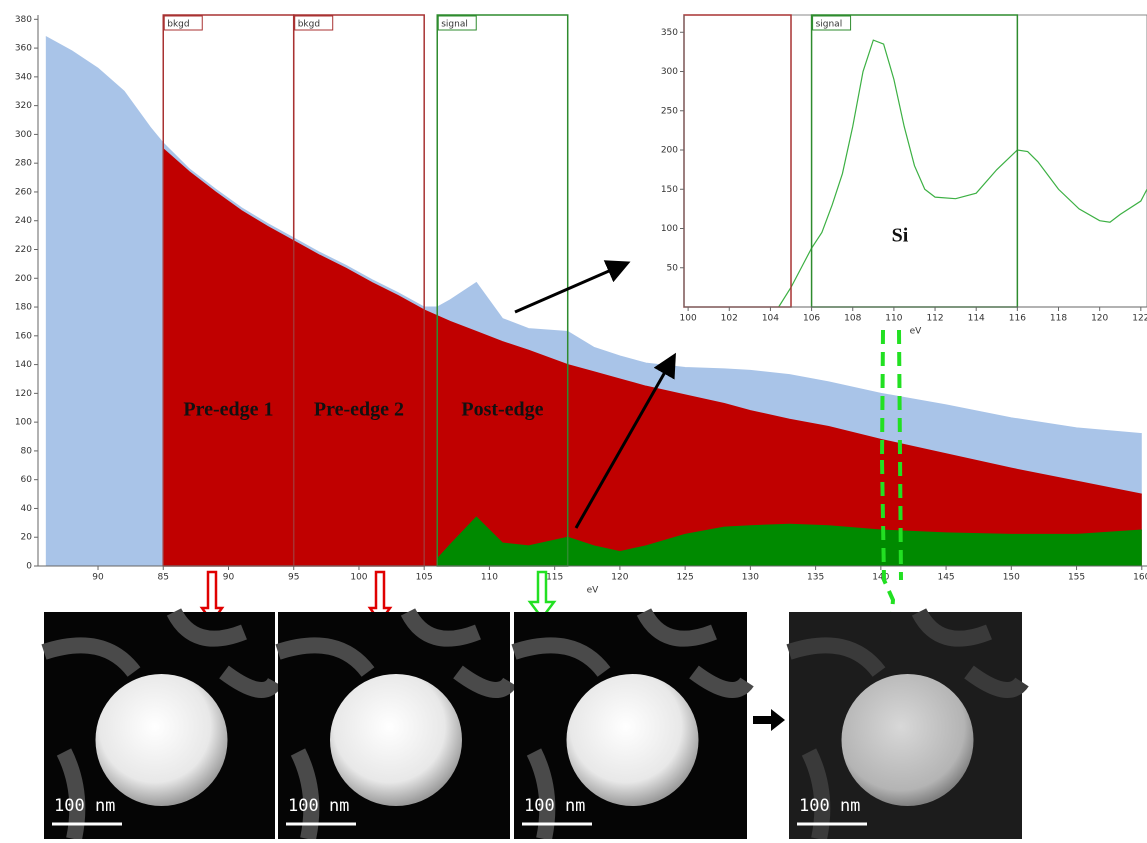 This screenshot has height=843, width=1147. Describe the element at coordinates (669, 33) in the screenshot. I see `y-tick-label: 350` at that location.